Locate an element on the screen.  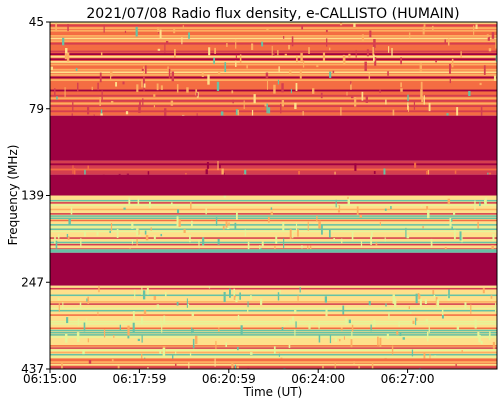
heatmap-band is located at coordinates (273, 269).